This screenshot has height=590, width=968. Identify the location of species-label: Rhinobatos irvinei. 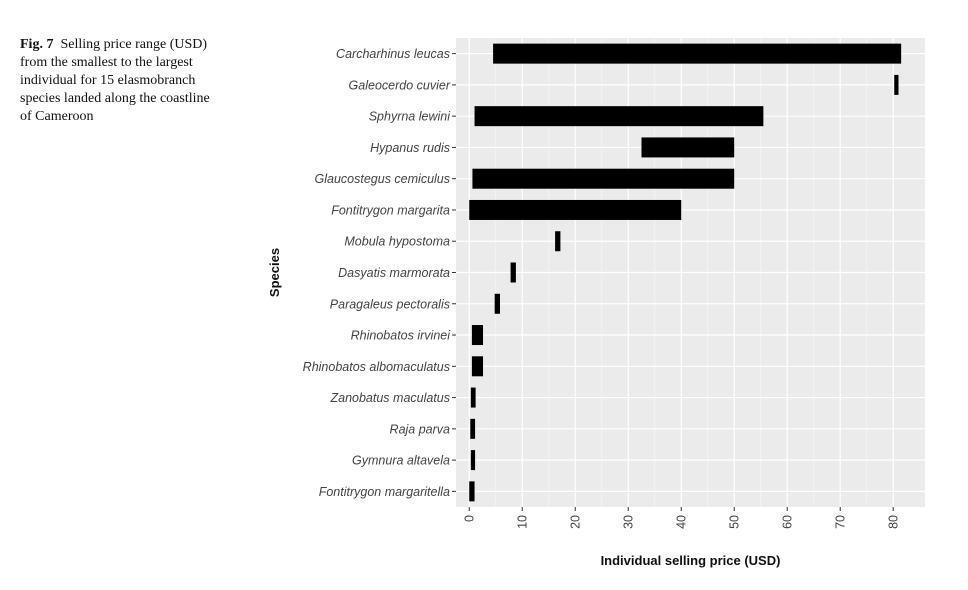
(401, 336).